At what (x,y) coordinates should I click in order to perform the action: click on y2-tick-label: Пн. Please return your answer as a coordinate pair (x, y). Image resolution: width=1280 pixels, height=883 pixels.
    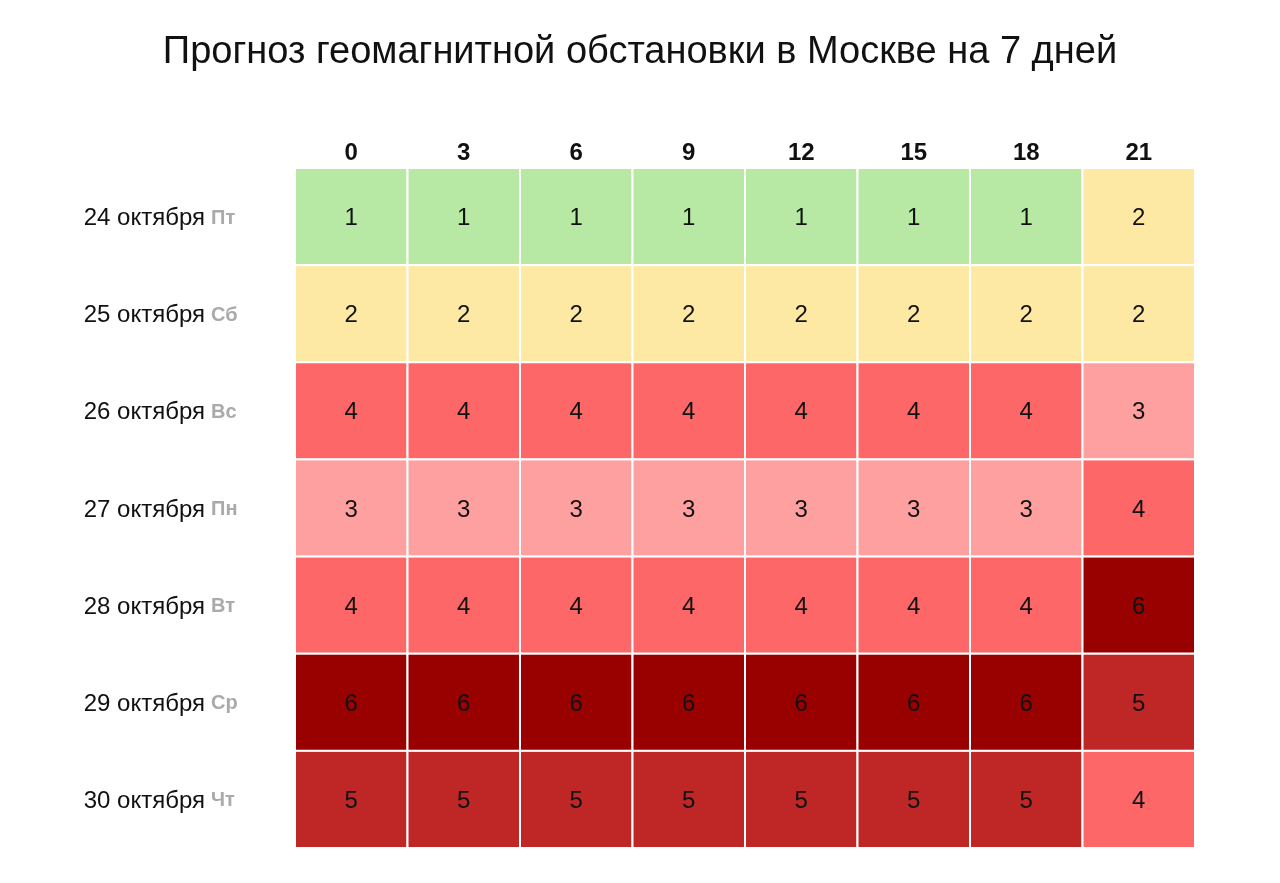
    Looking at the image, I should click on (224, 508).